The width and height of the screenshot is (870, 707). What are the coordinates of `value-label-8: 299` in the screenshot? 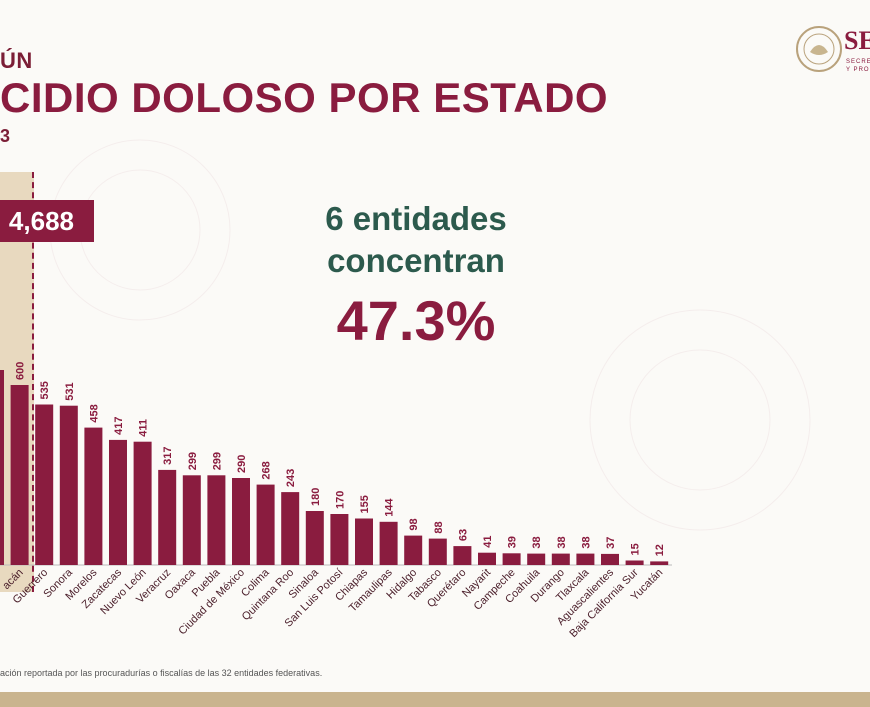 It's located at (193, 461).